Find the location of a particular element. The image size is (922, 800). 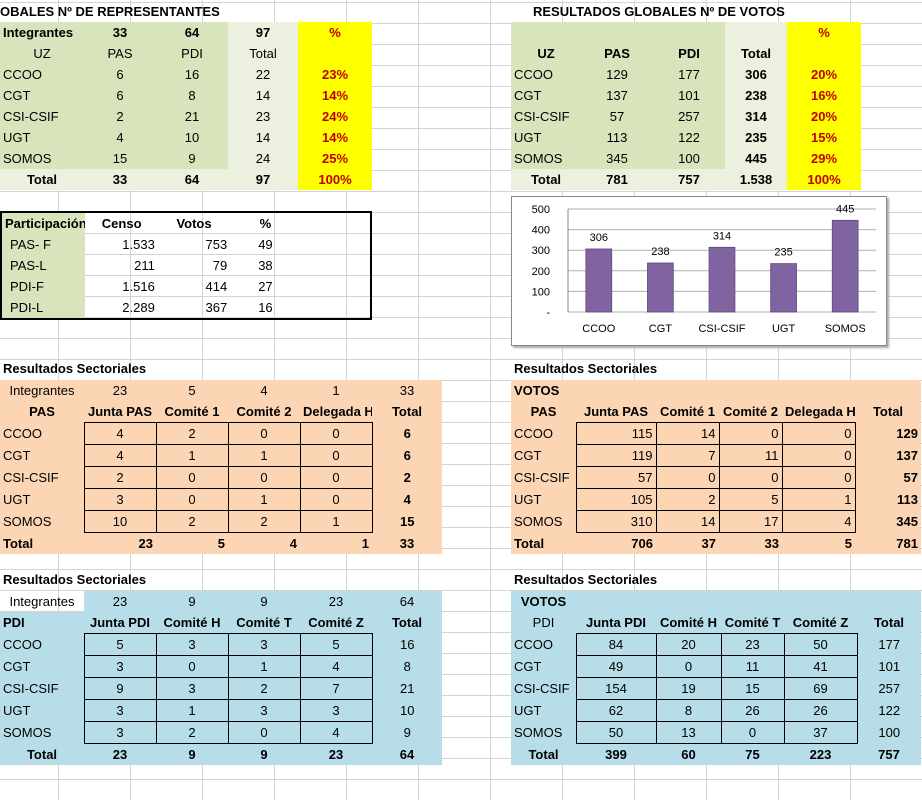

y-tick-label: - is located at coordinates (548, 313).